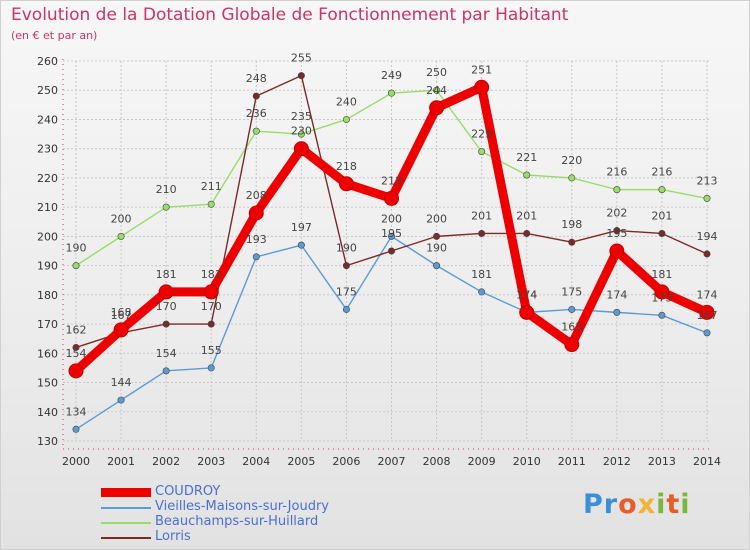 The height and width of the screenshot is (550, 750). Describe the element at coordinates (256, 113) in the screenshot. I see `data-label: 236` at that location.